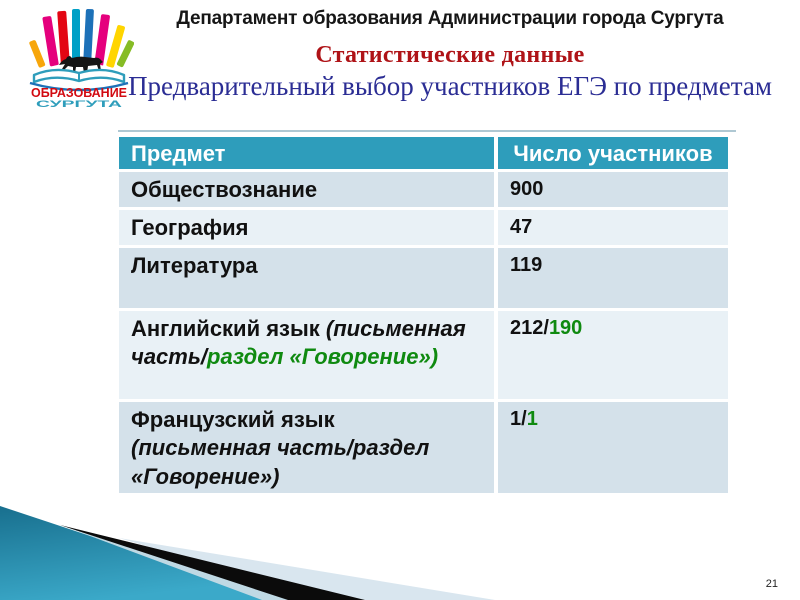 This screenshot has height=600, width=800. What do you see at coordinates (212, 562) in the screenshot?
I see `black-stripe` at bounding box center [212, 562].